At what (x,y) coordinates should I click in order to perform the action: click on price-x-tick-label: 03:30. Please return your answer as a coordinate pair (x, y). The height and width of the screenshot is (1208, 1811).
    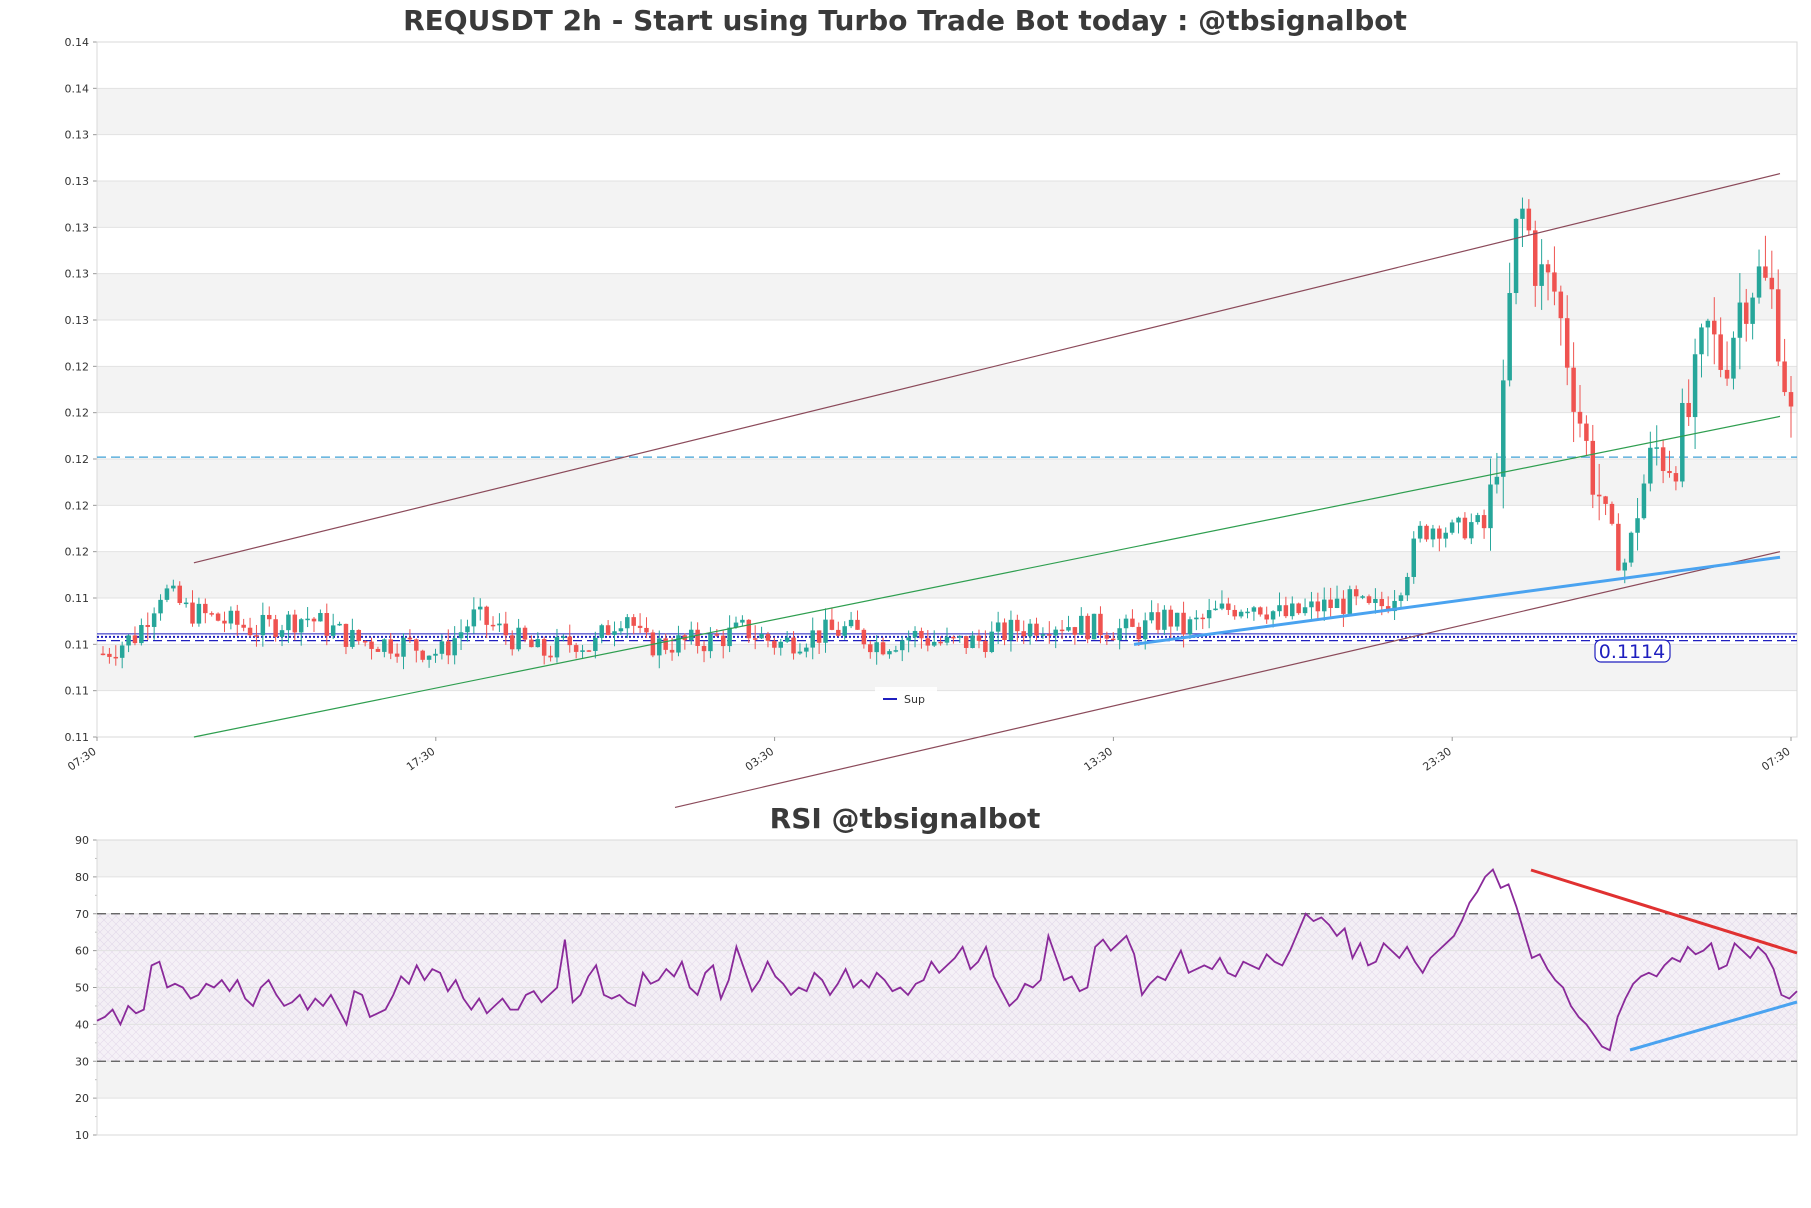
    Looking at the image, I should click on (759, 759).